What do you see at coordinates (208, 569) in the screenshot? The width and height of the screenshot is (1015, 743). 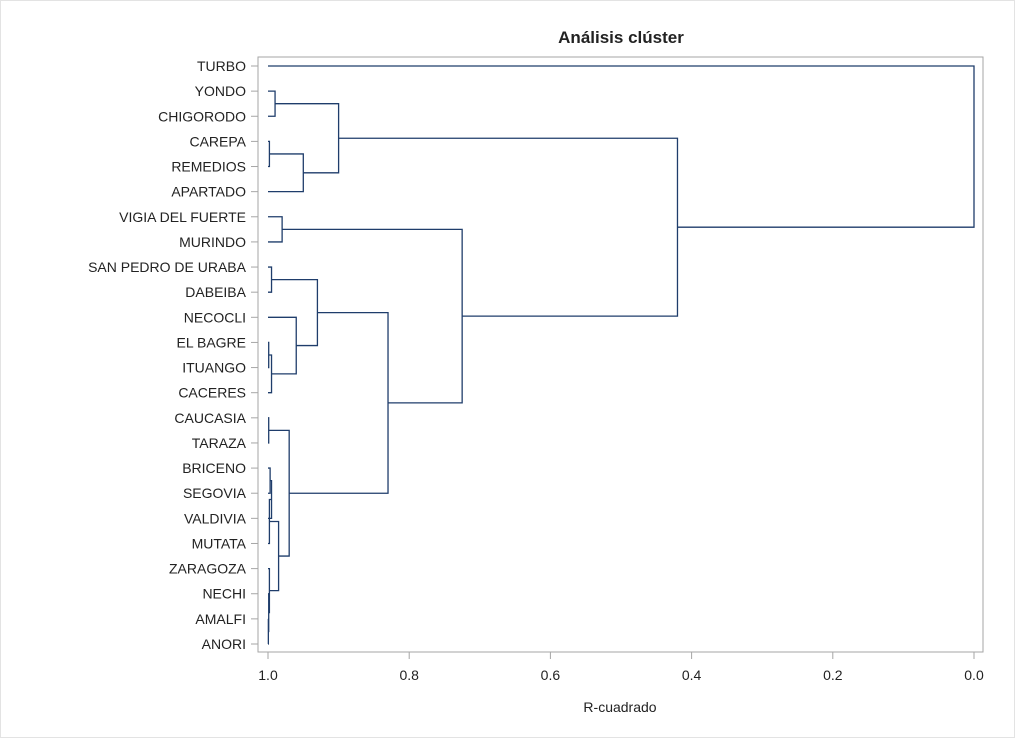 I see `leaf-label: ZARAGOZA` at bounding box center [208, 569].